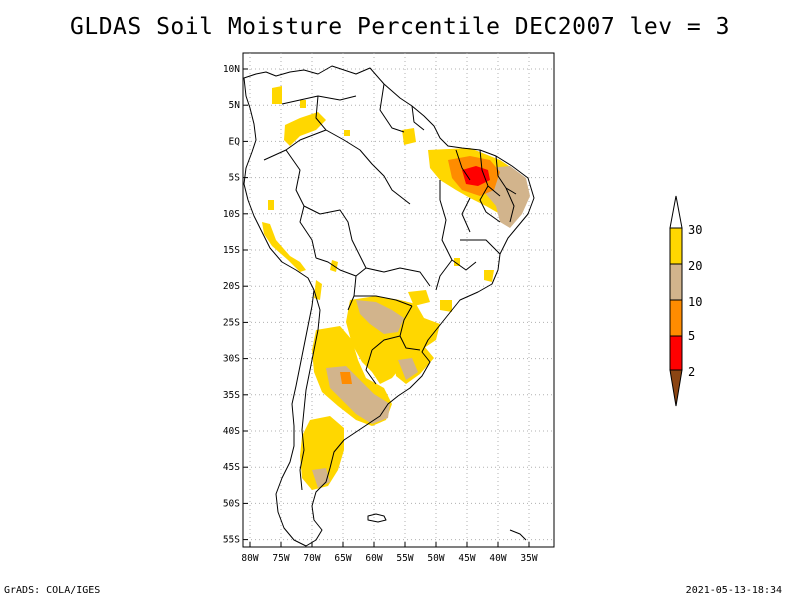 The height and width of the screenshot is (600, 800). Describe the element at coordinates (691, 336) in the screenshot. I see `colorbar-label-5: 5` at that location.